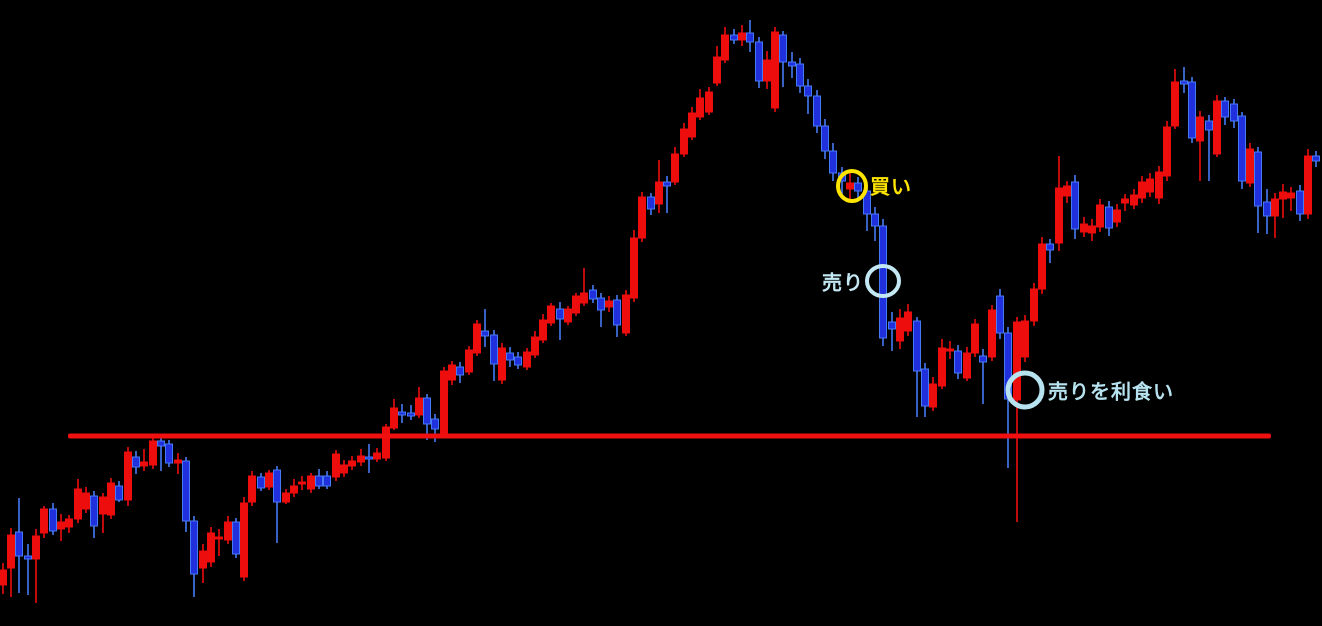 The image size is (1322, 626). I want to click on sell-label: 売り, so click(843, 283).